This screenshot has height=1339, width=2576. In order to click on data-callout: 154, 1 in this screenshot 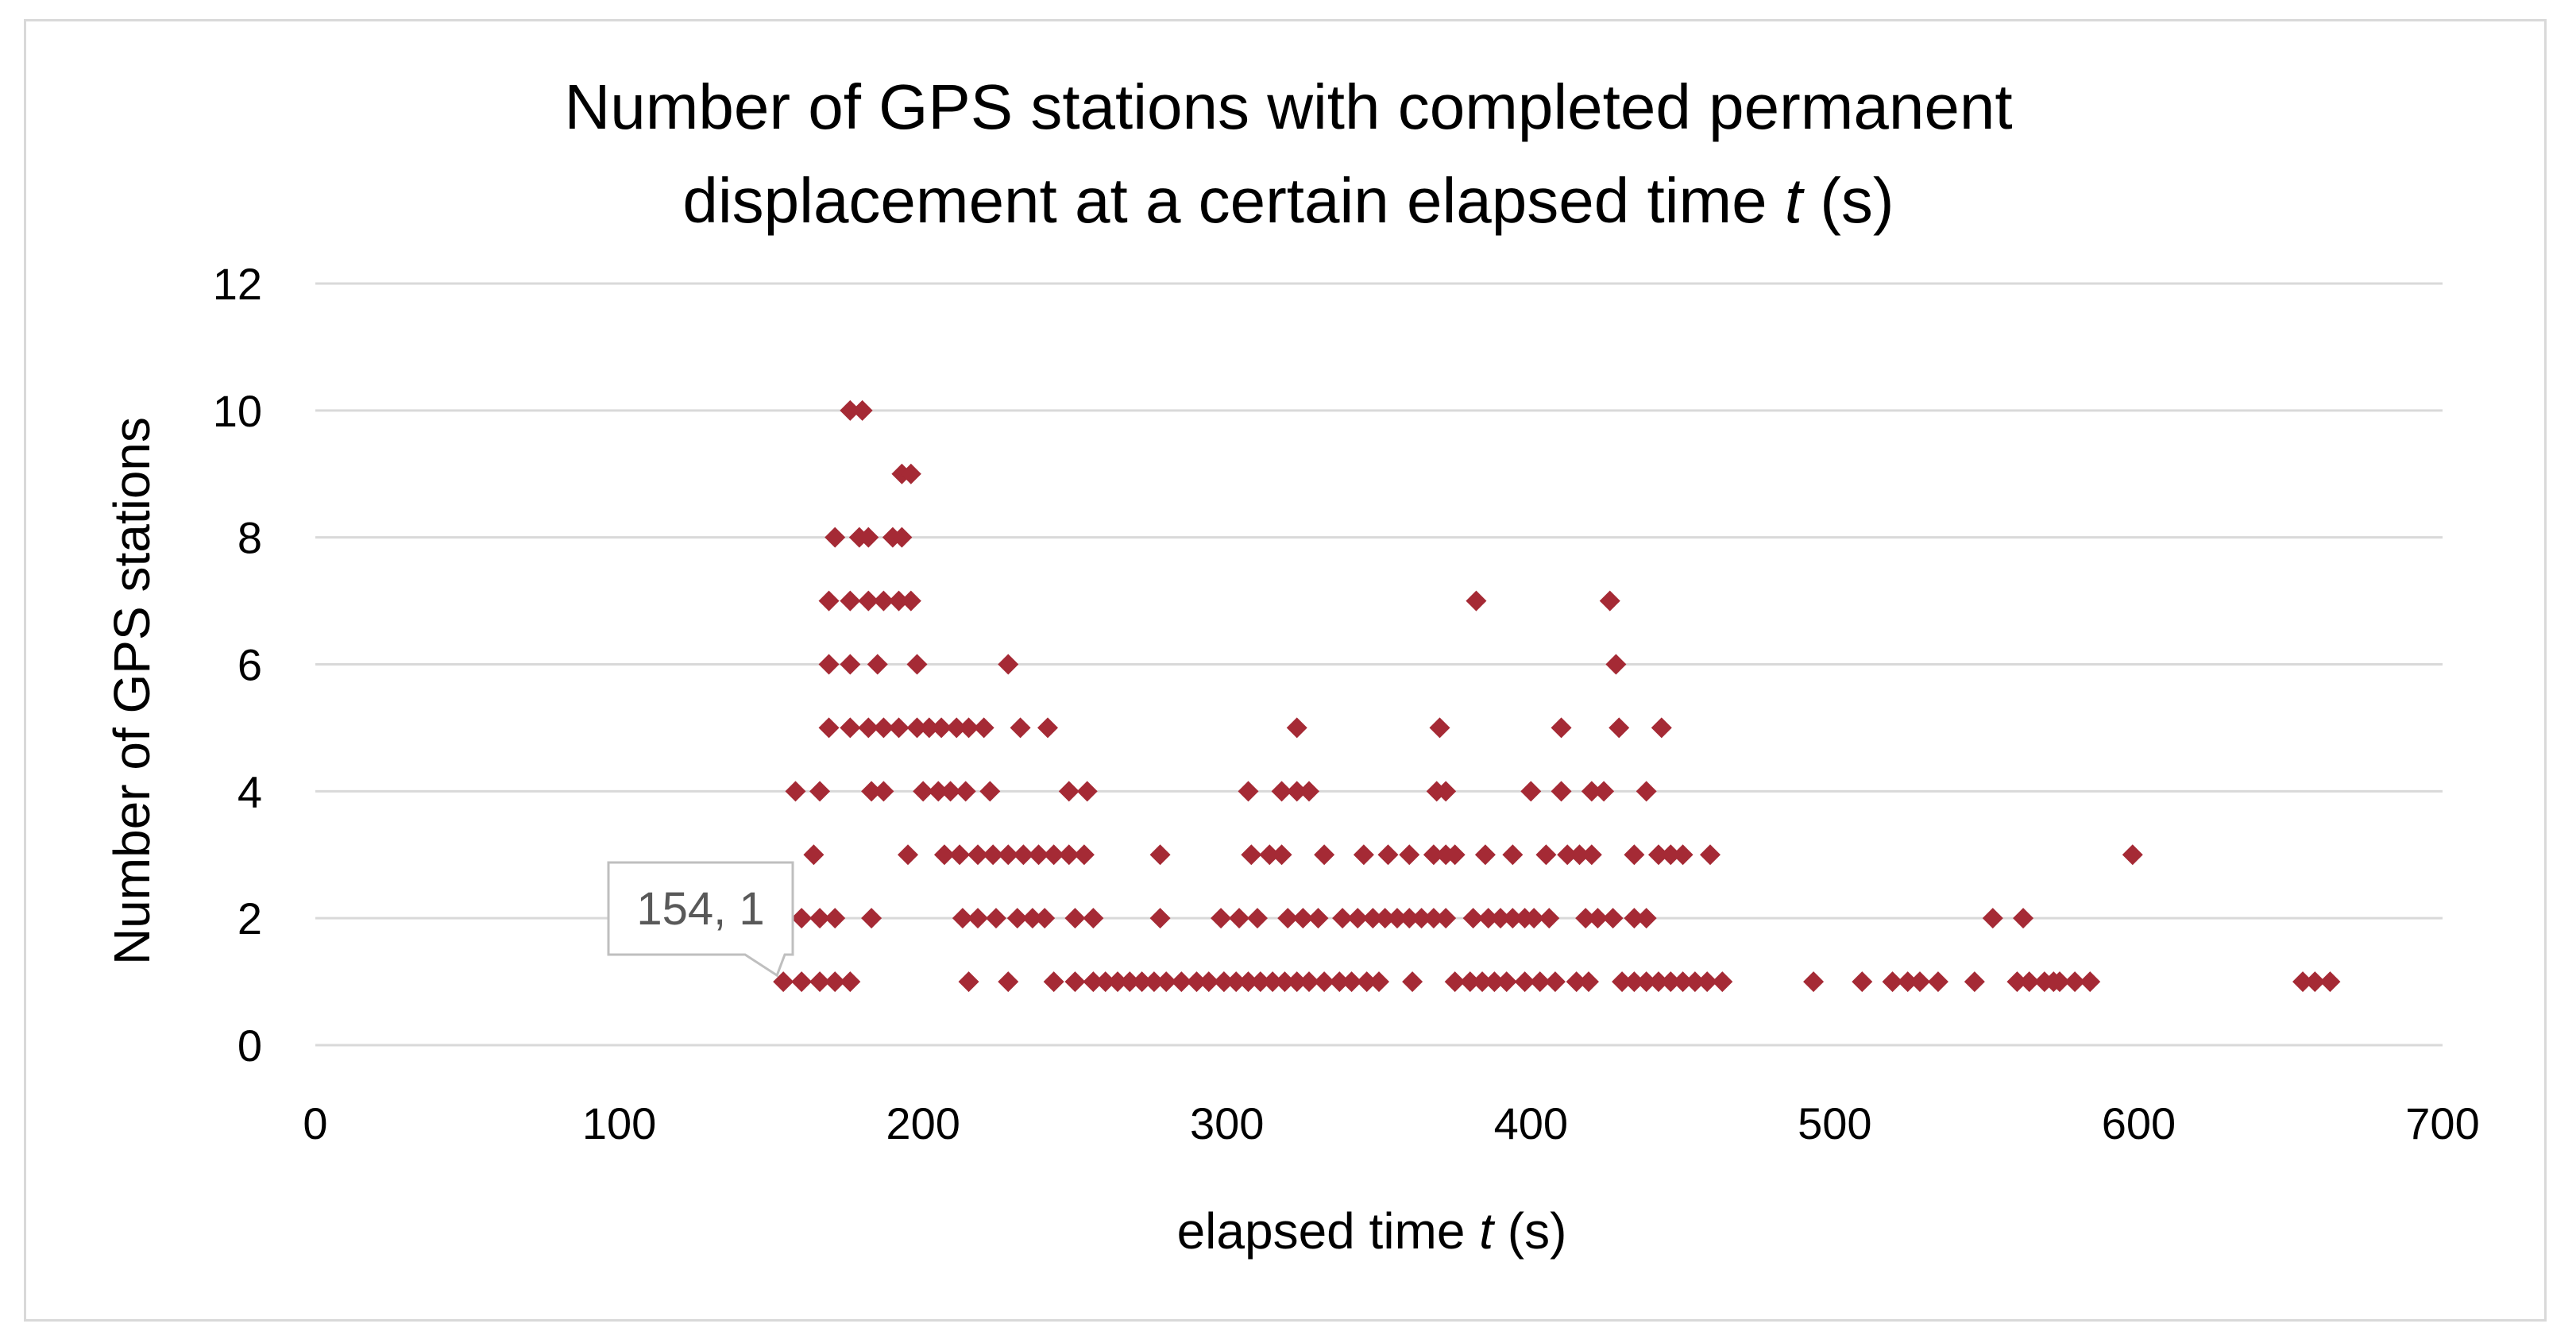, I will do `click(700, 920)`.